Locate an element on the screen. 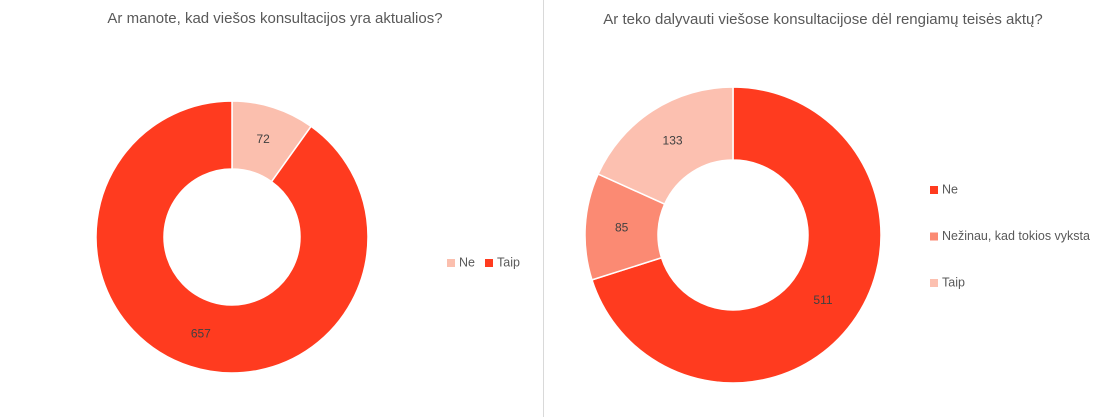  data-label: 133 is located at coordinates (673, 140).